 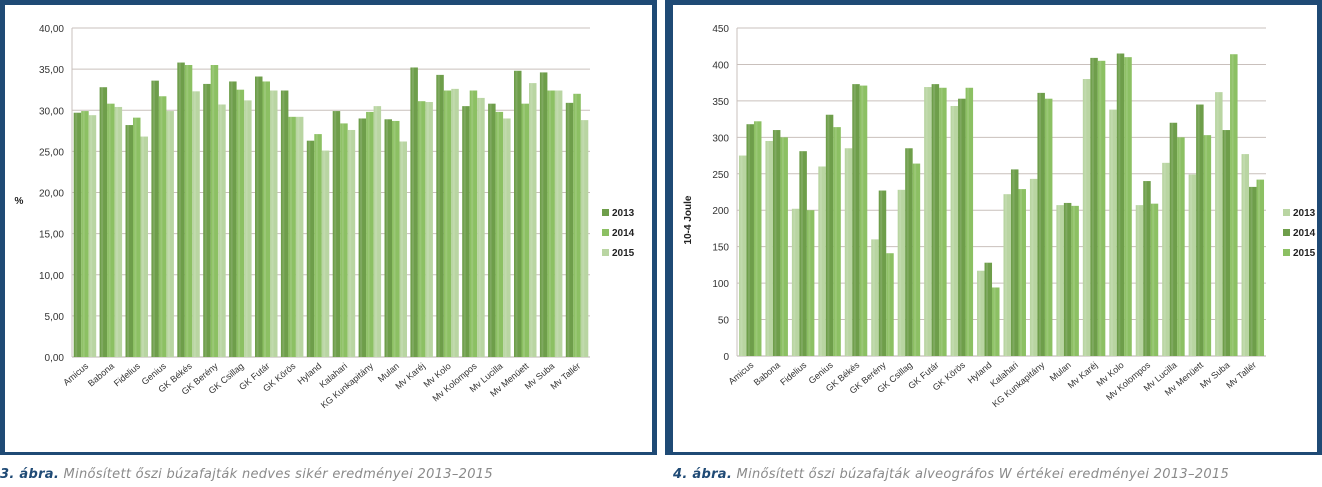 I want to click on y-tick-label: 0,00, so click(x=55, y=358).